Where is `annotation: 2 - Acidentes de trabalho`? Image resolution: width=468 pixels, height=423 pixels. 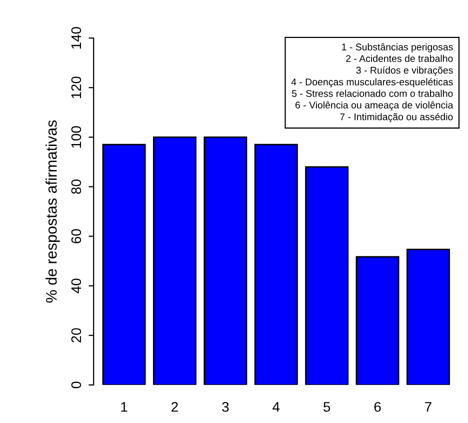
annotation: 2 - Acidentes de trabalho is located at coordinates (399, 58).